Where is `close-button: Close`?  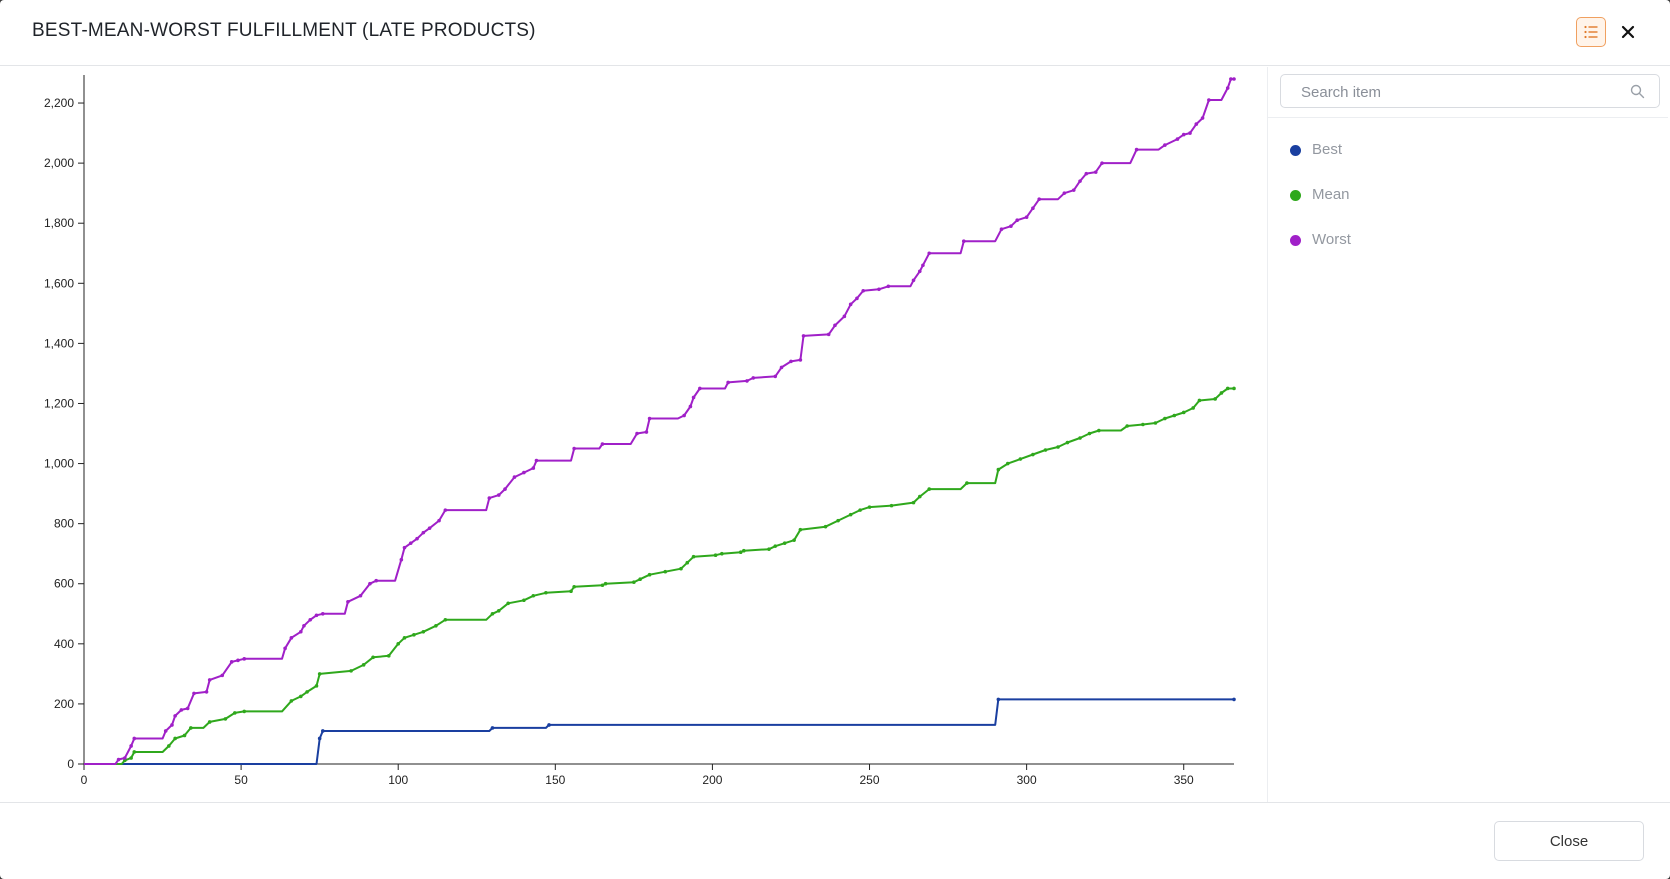
close-button: Close is located at coordinates (1569, 841).